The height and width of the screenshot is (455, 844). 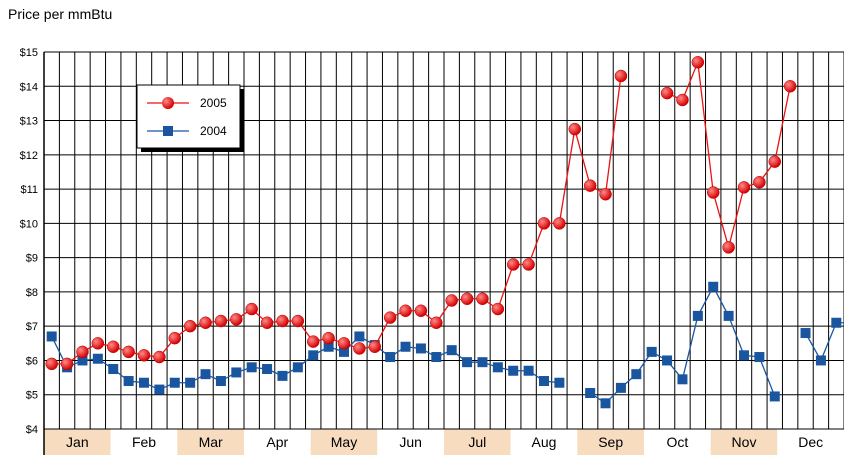 I want to click on x-month-label: Feb, so click(x=144, y=442).